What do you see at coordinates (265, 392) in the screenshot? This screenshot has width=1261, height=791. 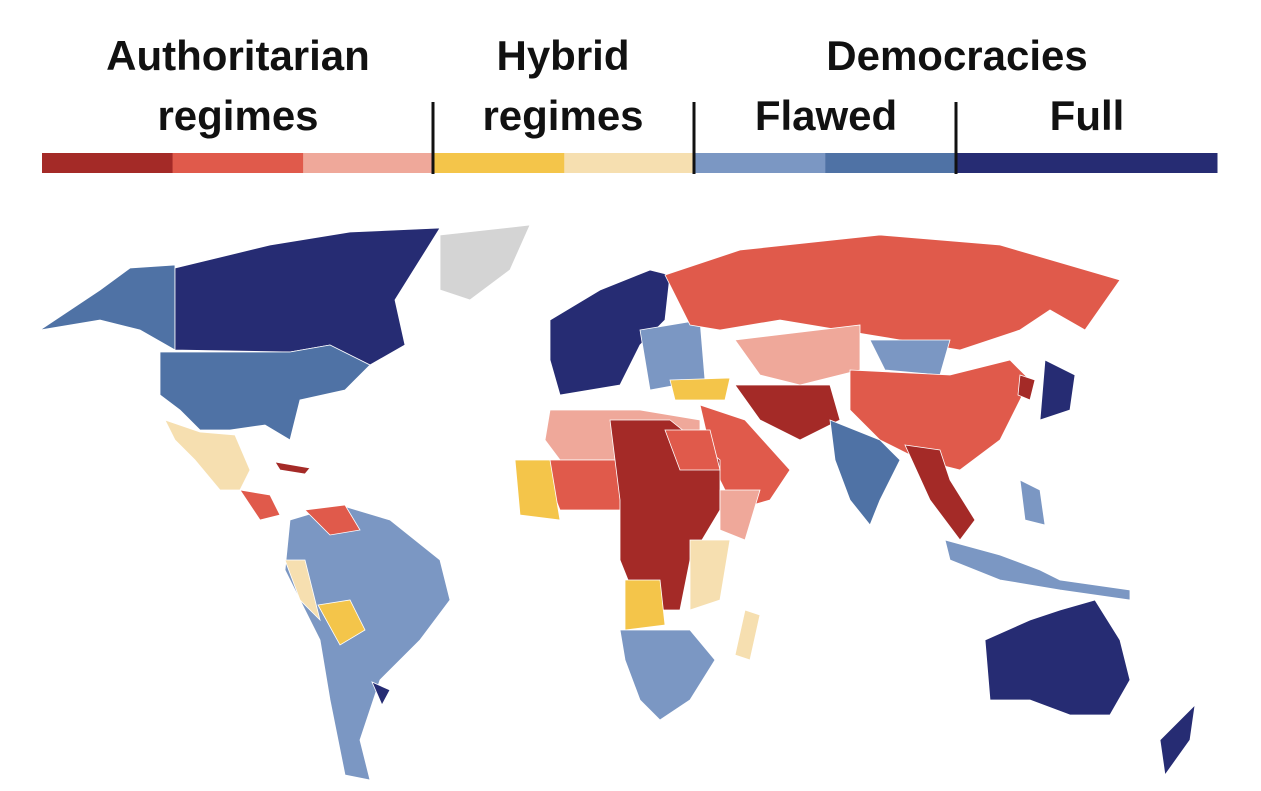 I see `united-states` at bounding box center [265, 392].